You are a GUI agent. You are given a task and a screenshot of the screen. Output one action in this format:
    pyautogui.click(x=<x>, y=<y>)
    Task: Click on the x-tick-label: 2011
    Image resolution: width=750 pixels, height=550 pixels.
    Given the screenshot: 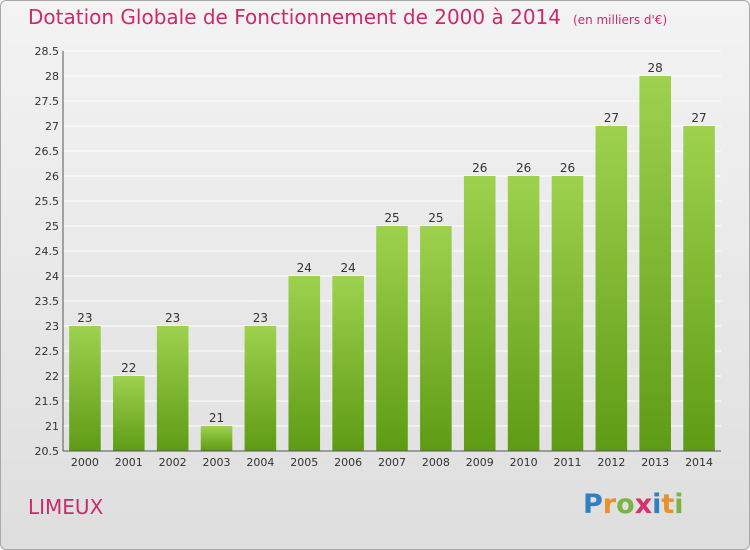 What is the action you would take?
    pyautogui.click(x=567, y=462)
    